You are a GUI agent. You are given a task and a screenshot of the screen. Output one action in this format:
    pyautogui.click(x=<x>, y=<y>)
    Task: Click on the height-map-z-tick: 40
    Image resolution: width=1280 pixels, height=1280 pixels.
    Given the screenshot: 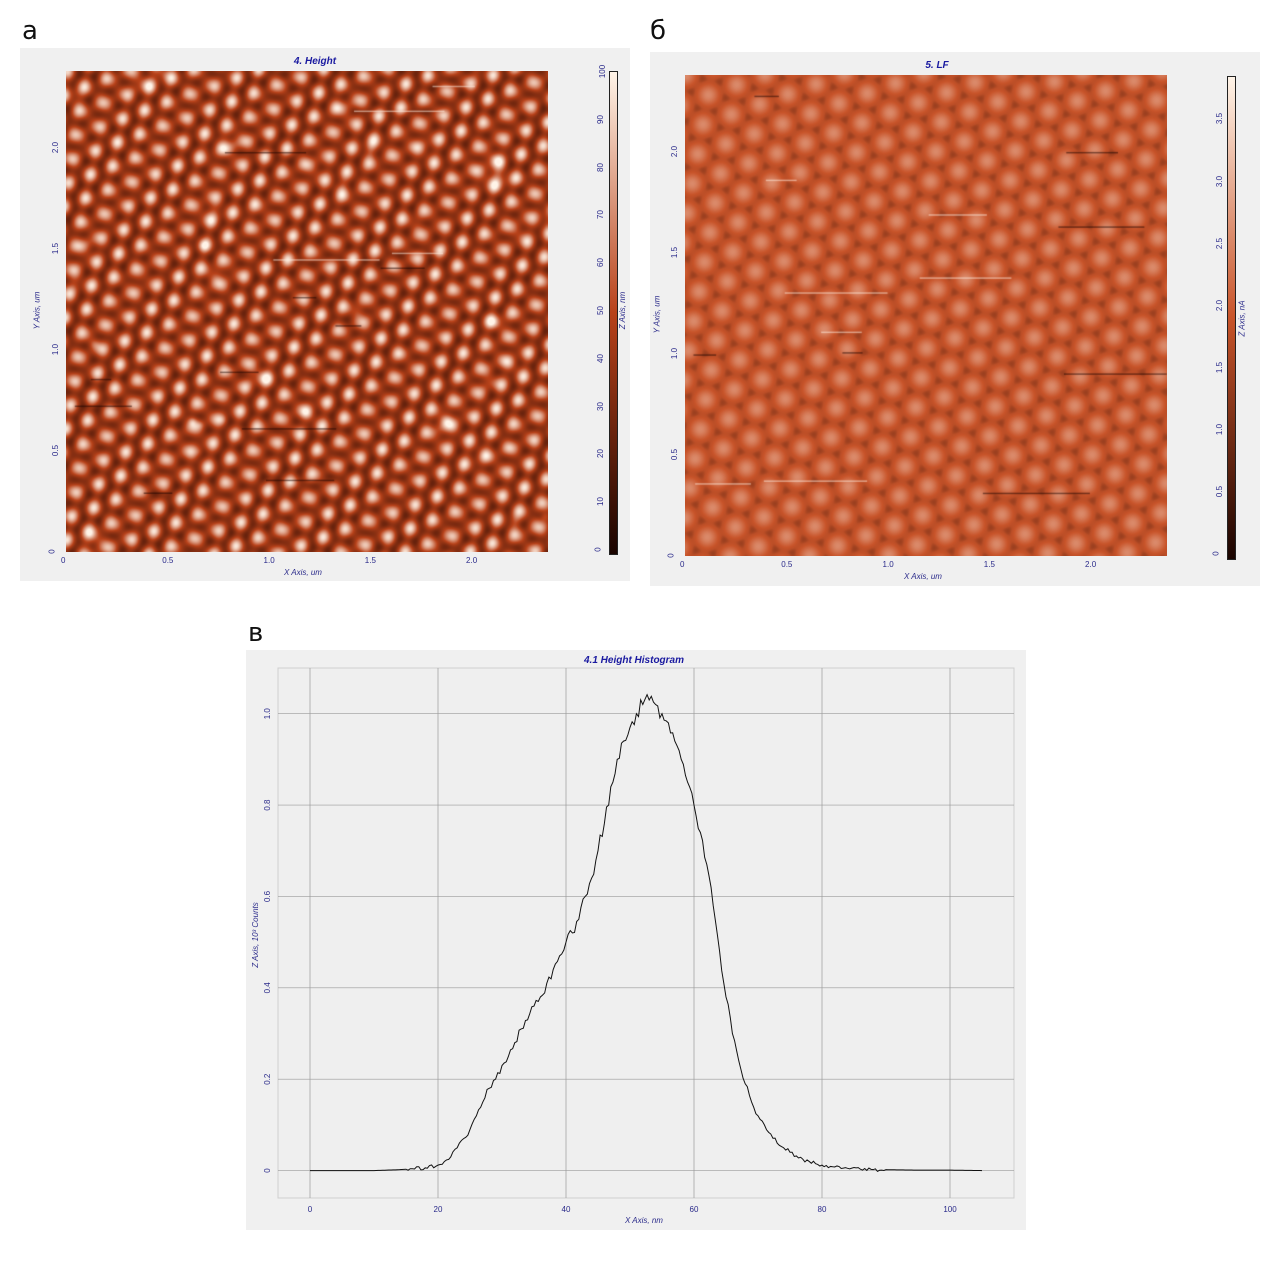 What is the action you would take?
    pyautogui.click(x=600, y=358)
    